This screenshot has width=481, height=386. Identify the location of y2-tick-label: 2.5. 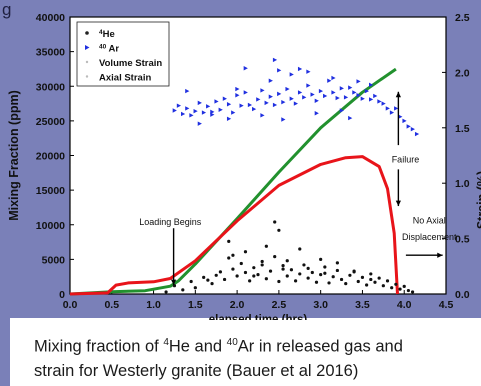
(462, 18).